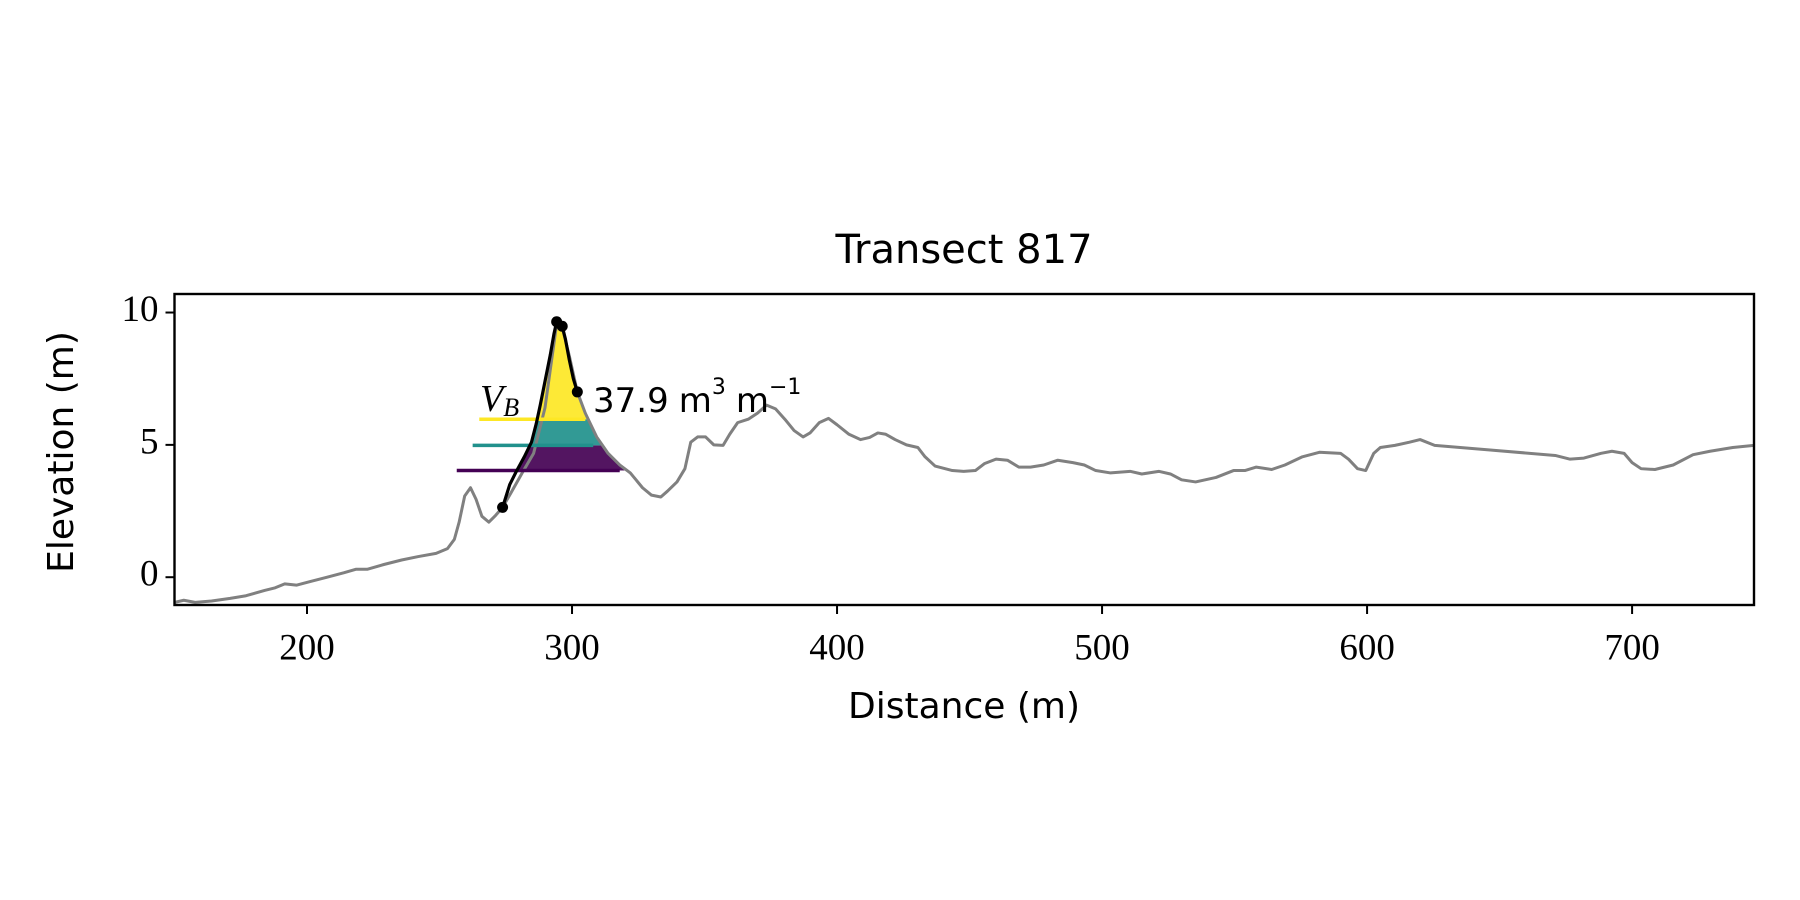 The width and height of the screenshot is (1800, 900). I want to click on annotation-symbol: VB, so click(499, 400).